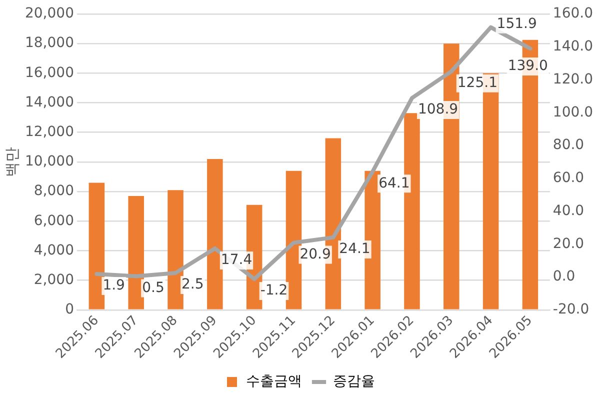  What do you see at coordinates (54, 191) in the screenshot?
I see `y-tick-label: 8,000` at bounding box center [54, 191].